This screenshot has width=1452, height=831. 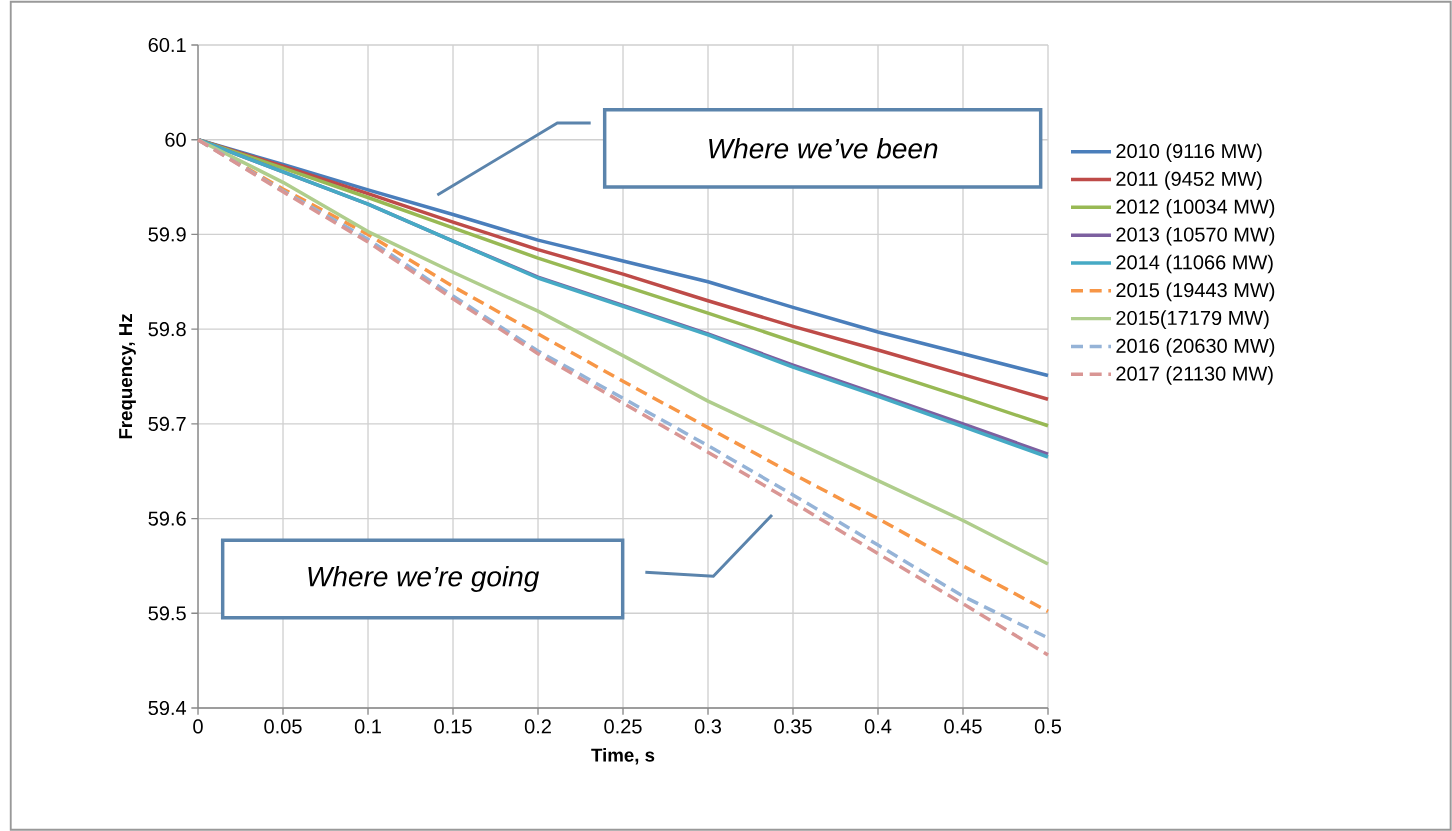 I want to click on y-tick-label: 60, so click(x=175, y=139).